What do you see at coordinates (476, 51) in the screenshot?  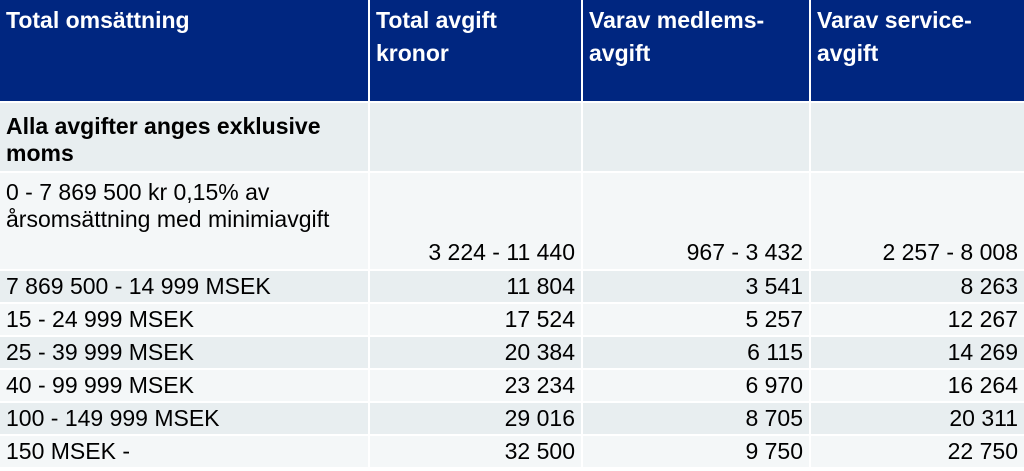 I see `header-total-fee: Total avgift kronor` at bounding box center [476, 51].